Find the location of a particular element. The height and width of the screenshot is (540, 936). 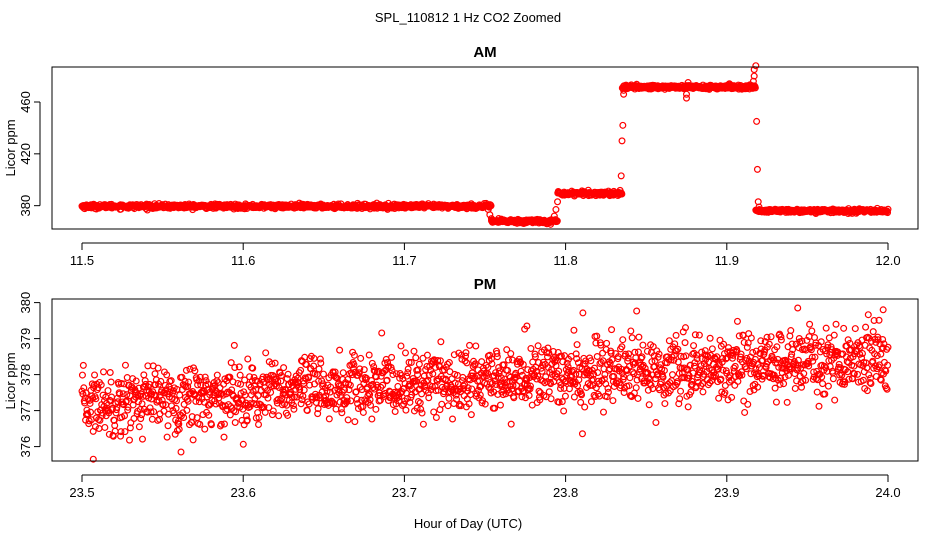

x-tick-label: 11.5 is located at coordinates (82, 260).